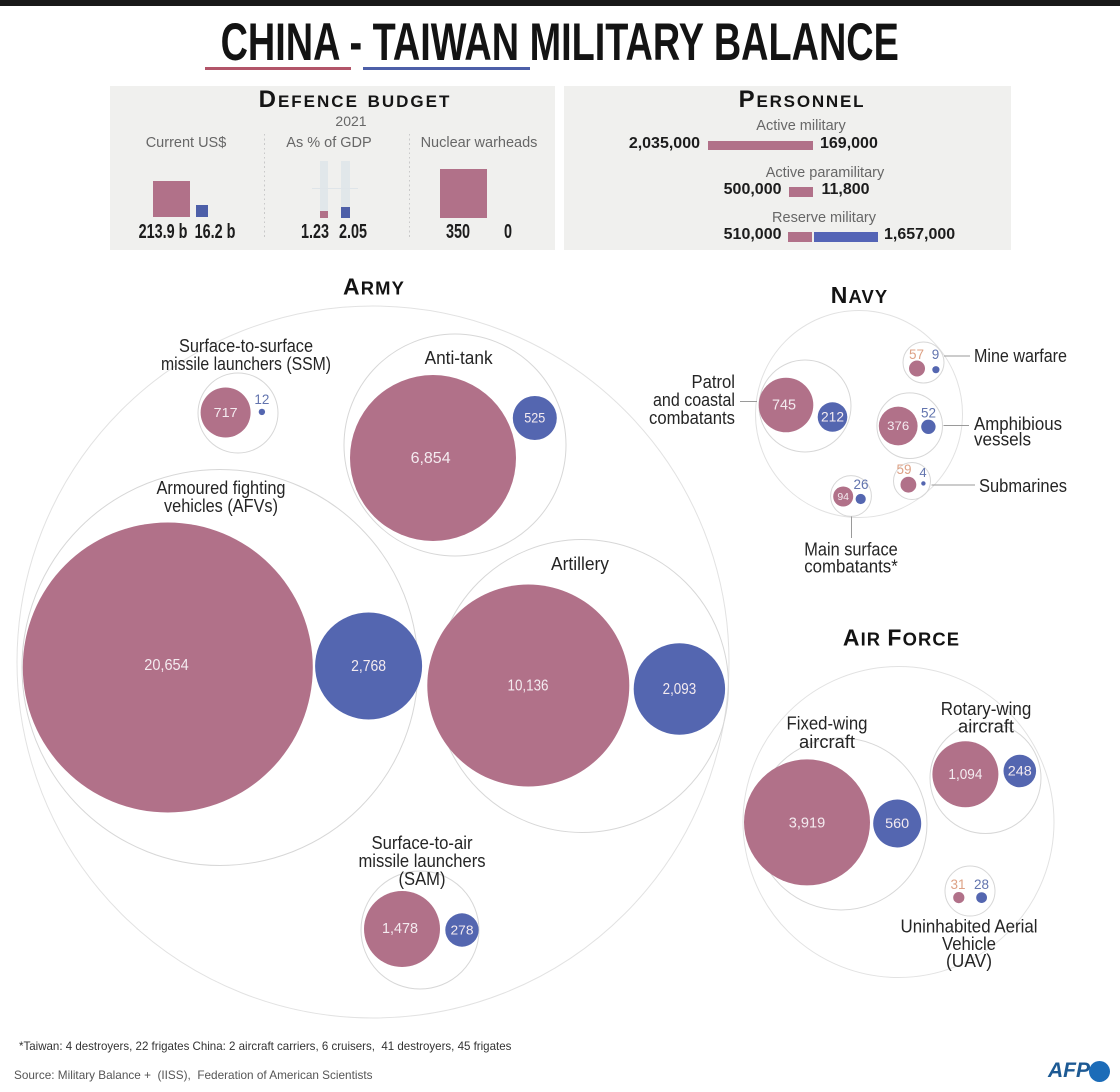  Describe the element at coordinates (897, 823) in the screenshot. I see `svg-text: 560` at that location.